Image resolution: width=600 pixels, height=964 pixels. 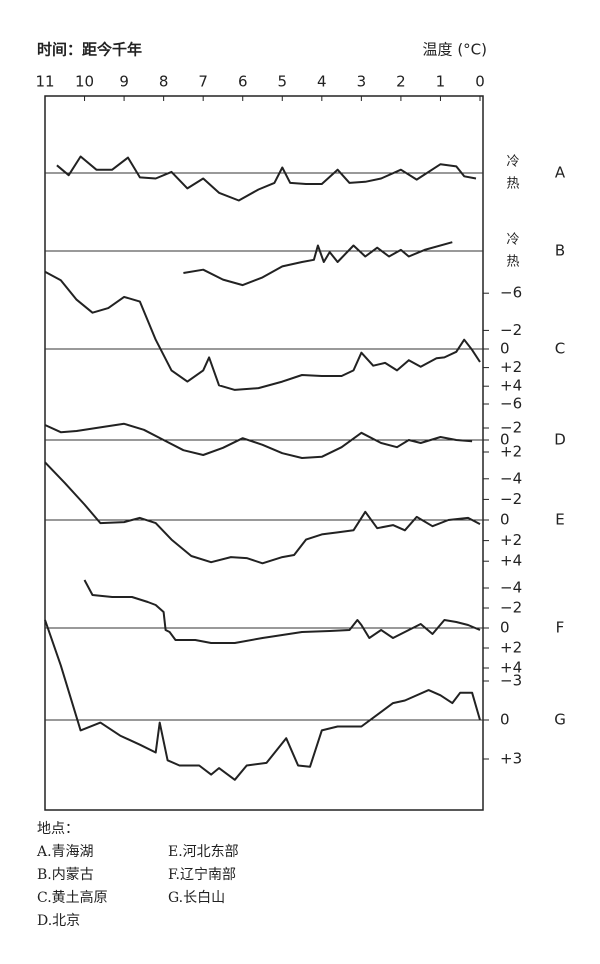 I want to click on panel-label: G, so click(x=560, y=720).